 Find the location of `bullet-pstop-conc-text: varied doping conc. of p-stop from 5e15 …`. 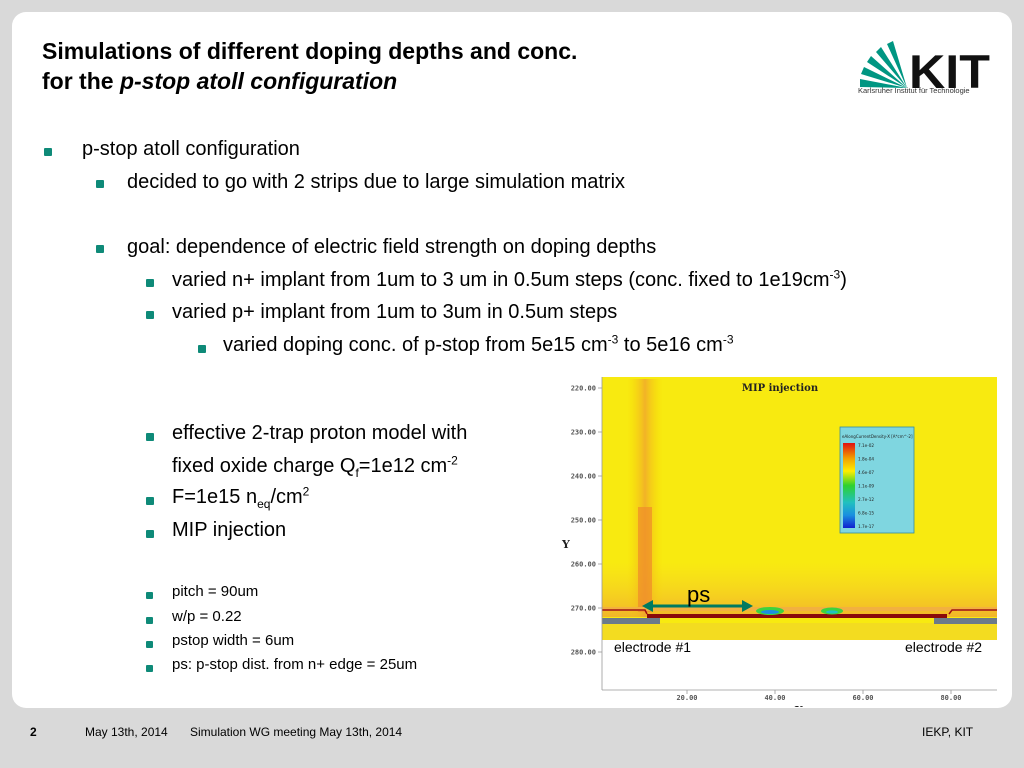

bullet-pstop-conc-text: varied doping conc. of p-stop from 5e15 … is located at coordinates (415, 345).